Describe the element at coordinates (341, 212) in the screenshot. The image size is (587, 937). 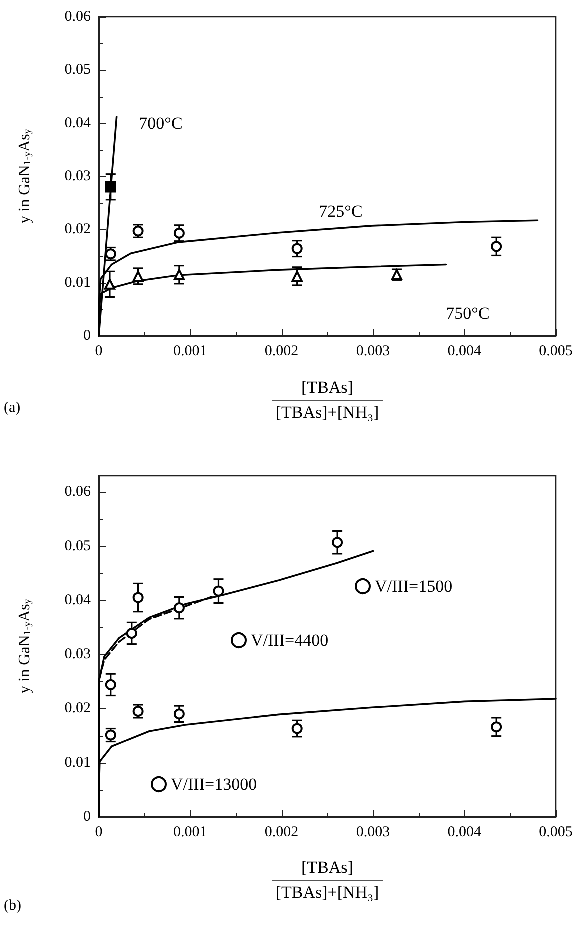
I see `annotation: 725°C` at that location.